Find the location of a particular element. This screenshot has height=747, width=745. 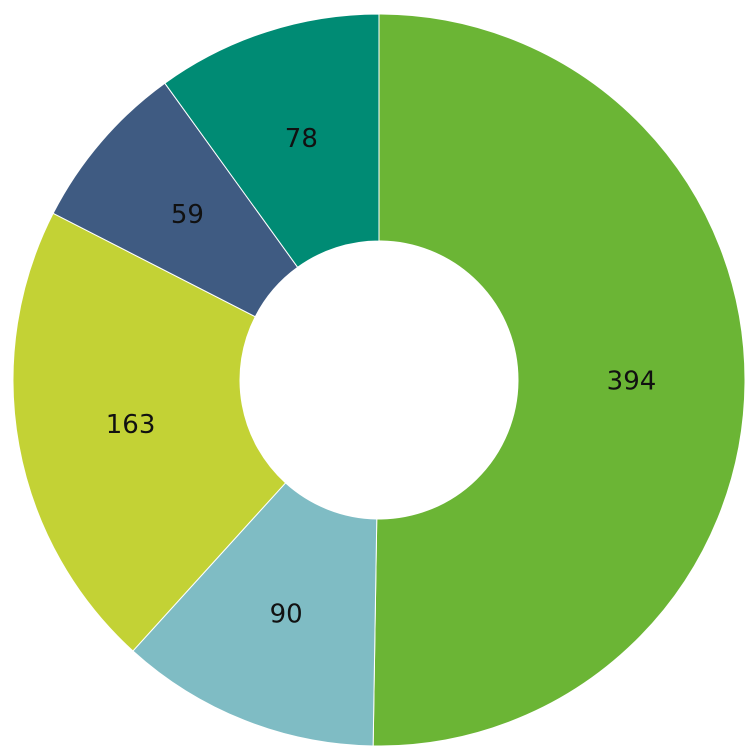

value-label: 394 is located at coordinates (632, 382).